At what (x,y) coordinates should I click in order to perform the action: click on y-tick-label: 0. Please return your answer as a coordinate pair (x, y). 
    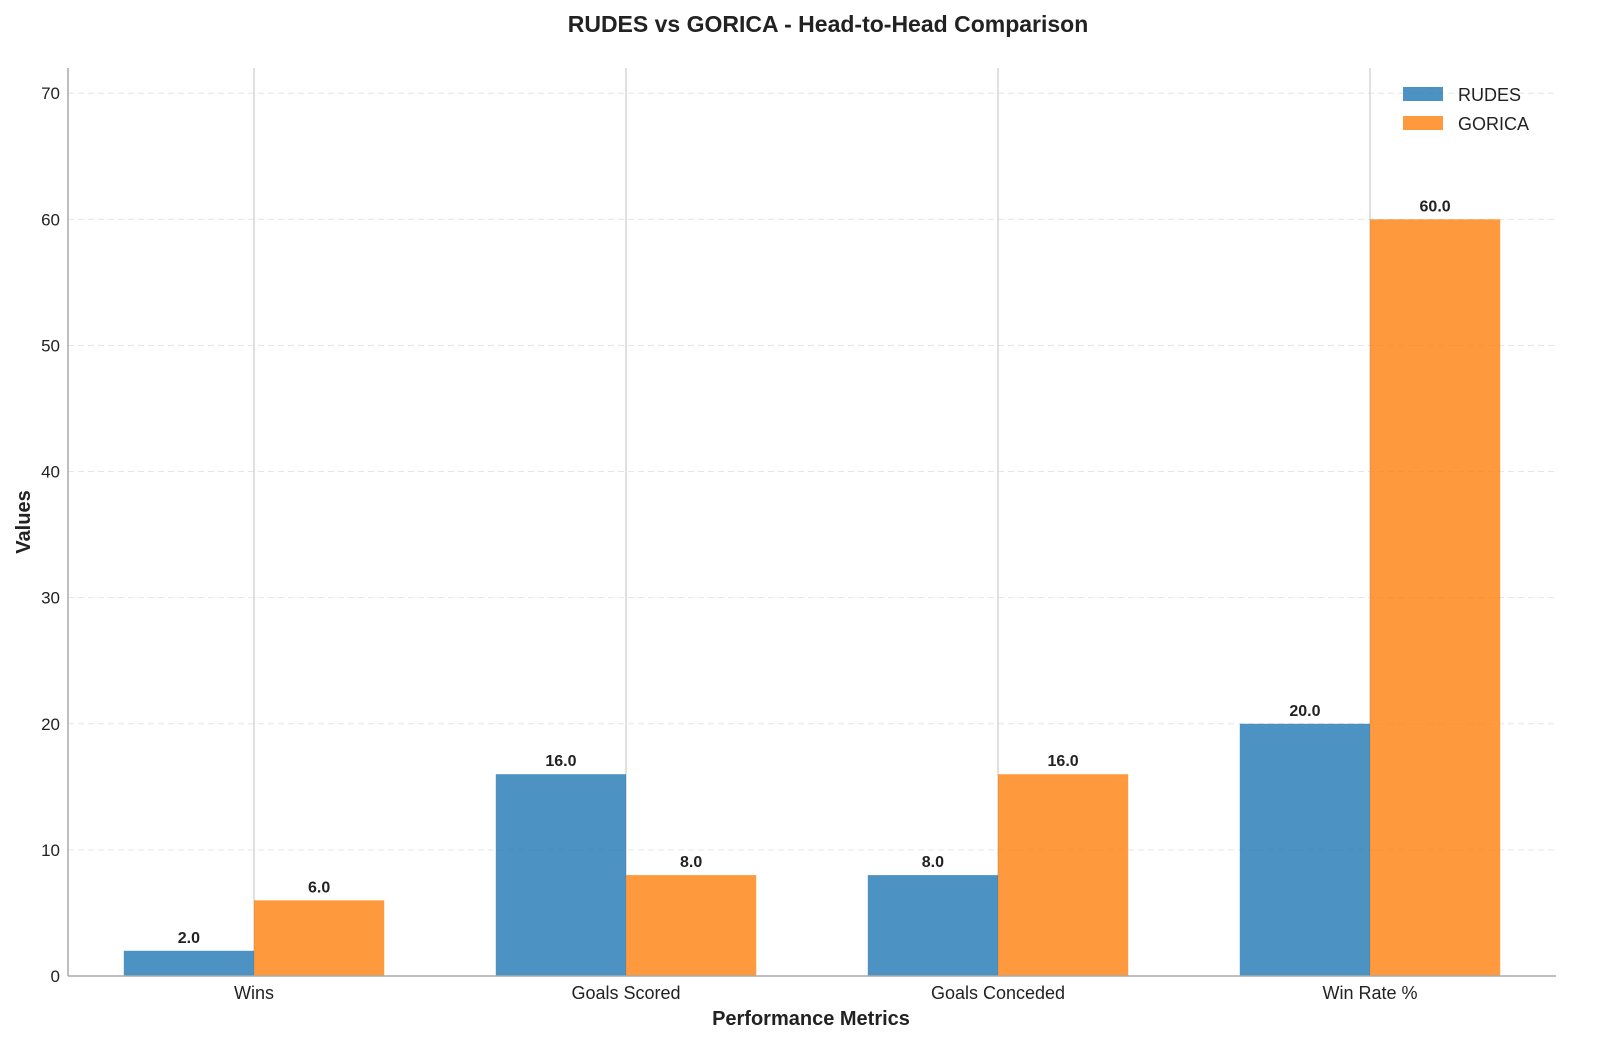
    Looking at the image, I should click on (55, 976).